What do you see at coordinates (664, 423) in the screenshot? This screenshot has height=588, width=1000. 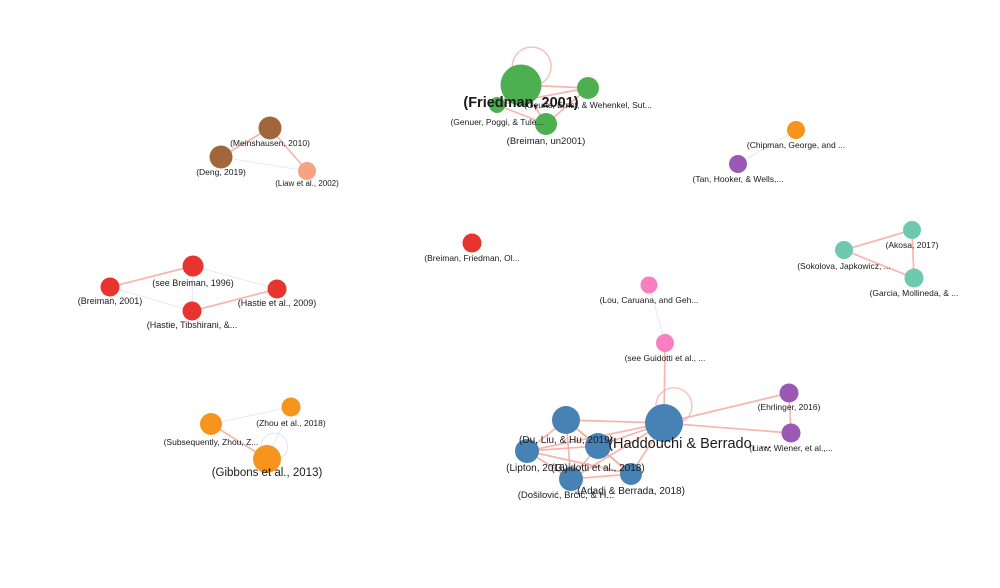 I see `graph-node-haddouchi` at bounding box center [664, 423].